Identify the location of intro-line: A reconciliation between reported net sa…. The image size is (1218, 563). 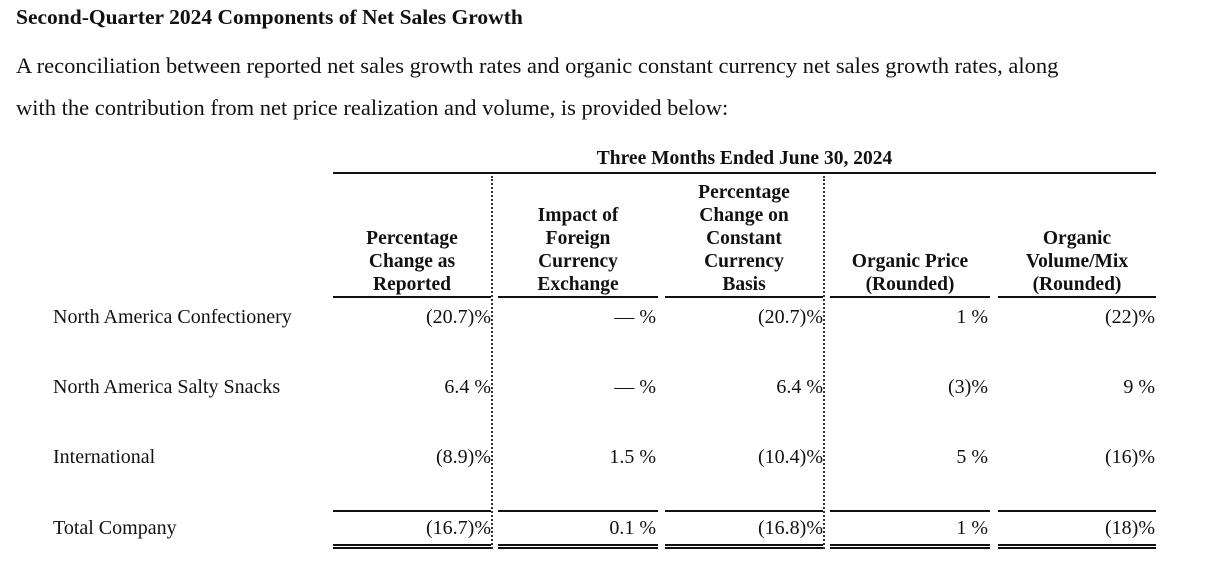
(537, 65).